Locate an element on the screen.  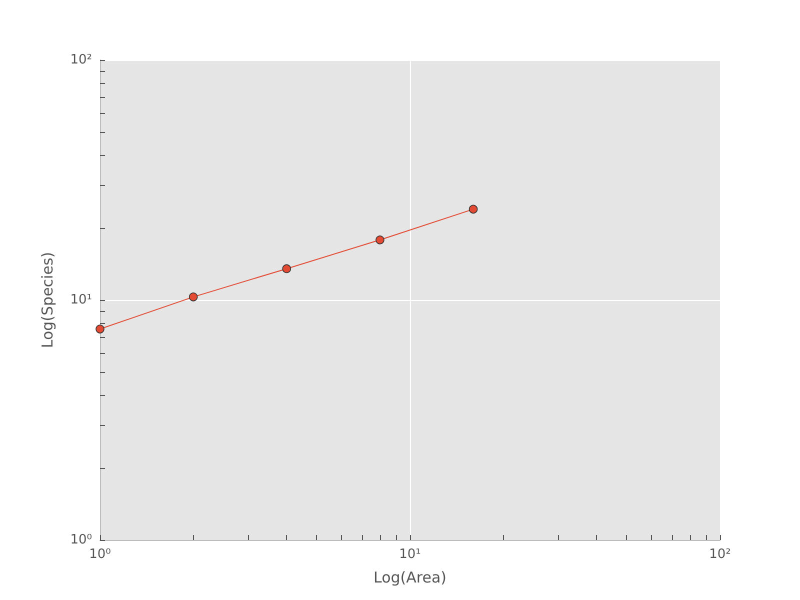
x-tick-label: 10² is located at coordinates (720, 554).